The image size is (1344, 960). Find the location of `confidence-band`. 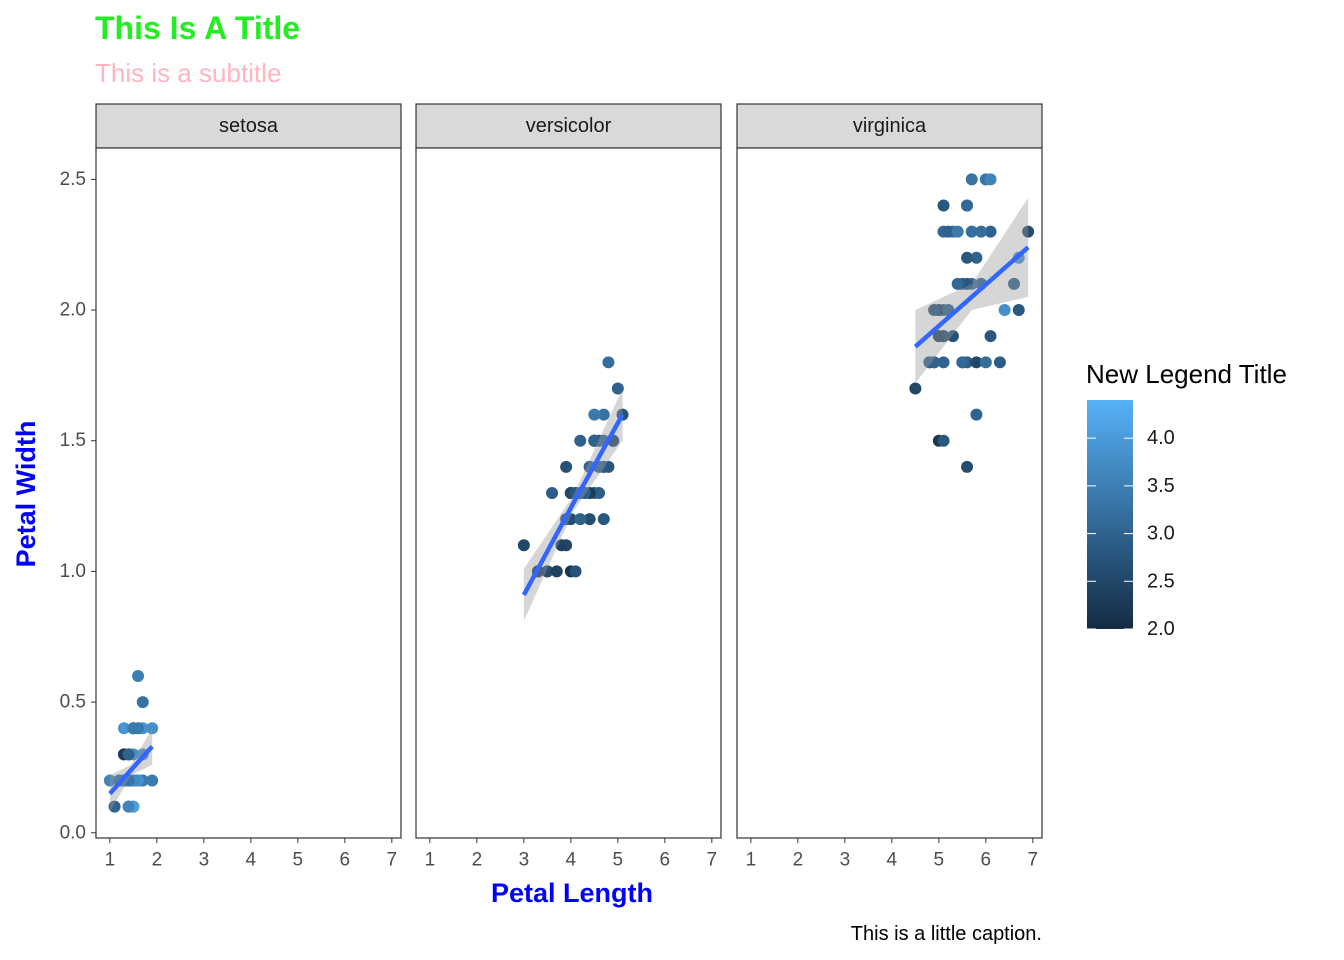

confidence-band is located at coordinates (972, 290).